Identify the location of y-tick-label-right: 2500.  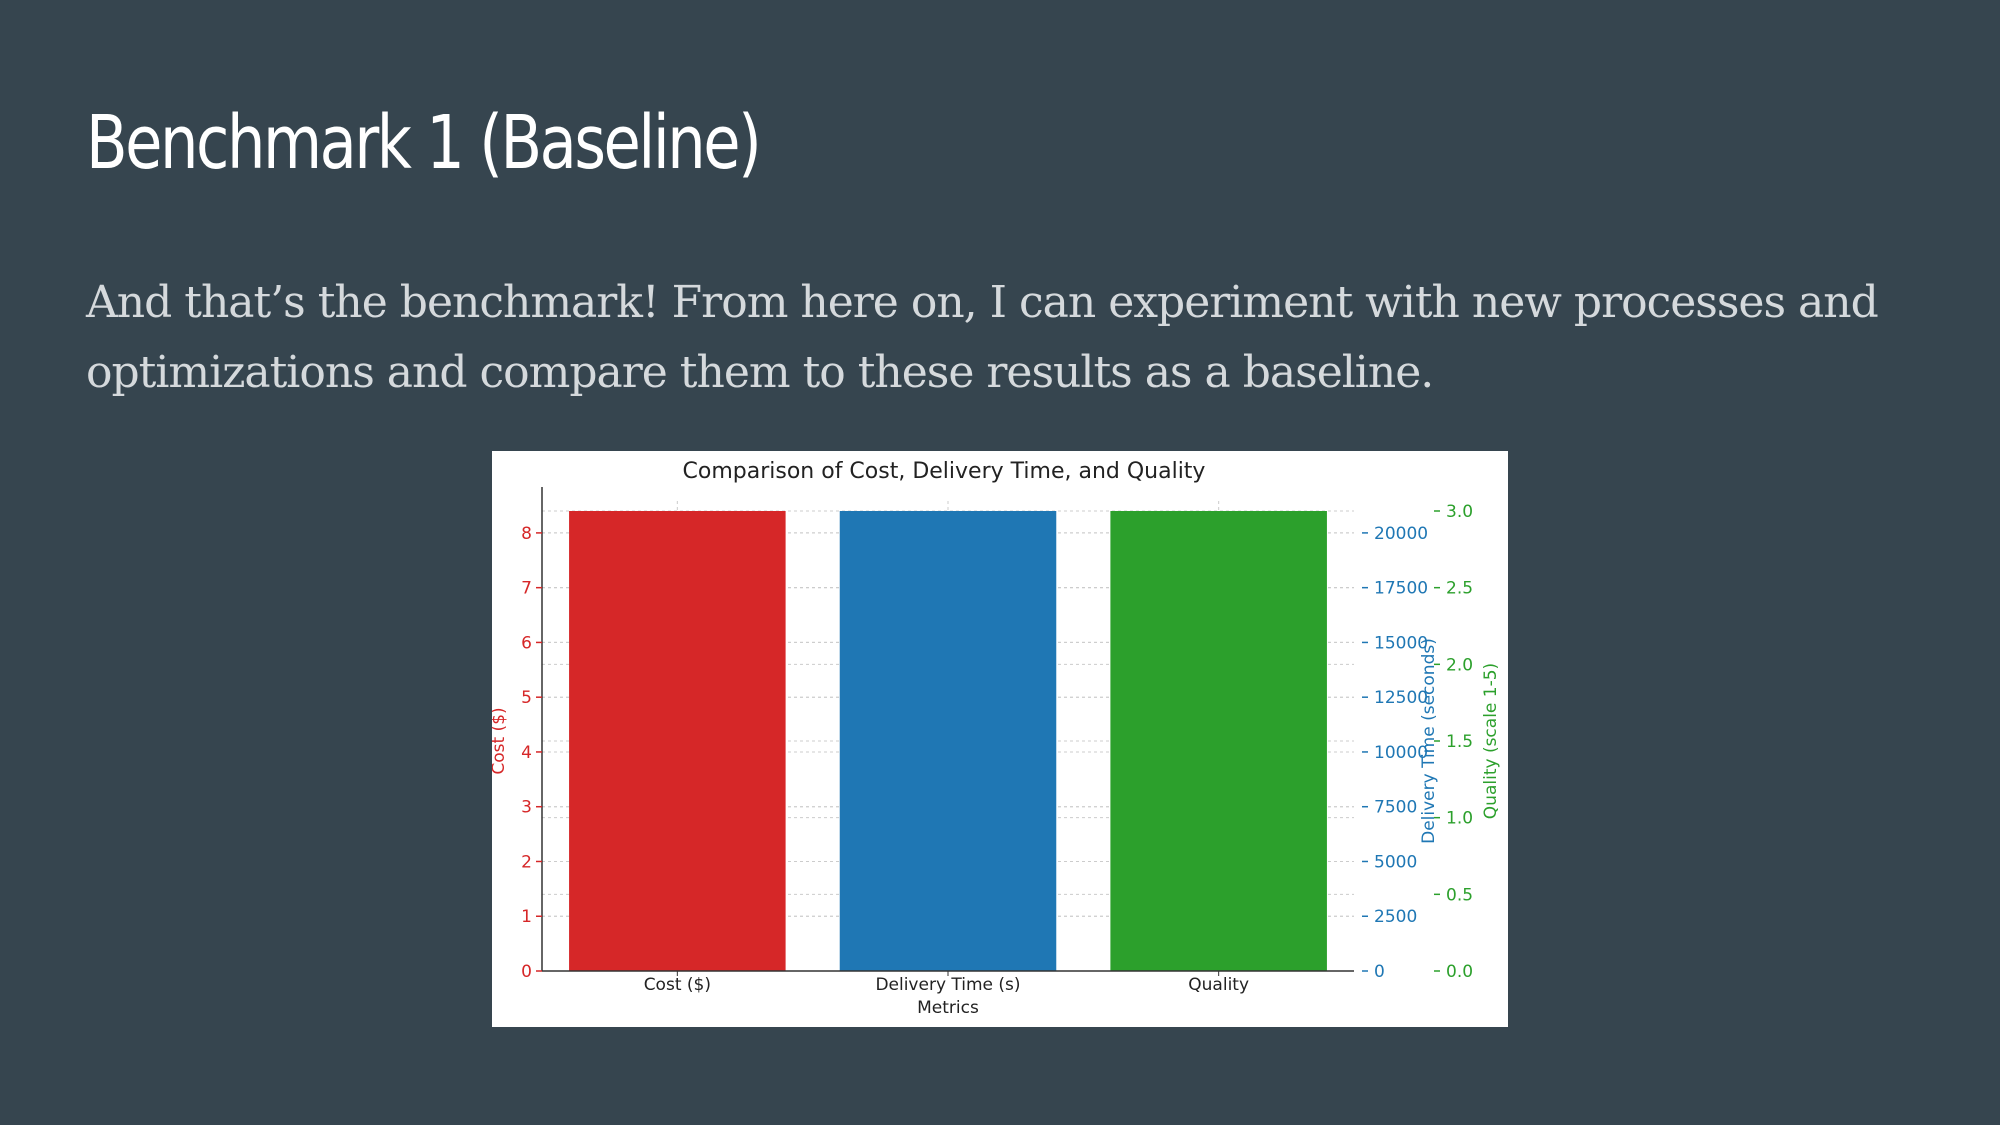
(1395, 917).